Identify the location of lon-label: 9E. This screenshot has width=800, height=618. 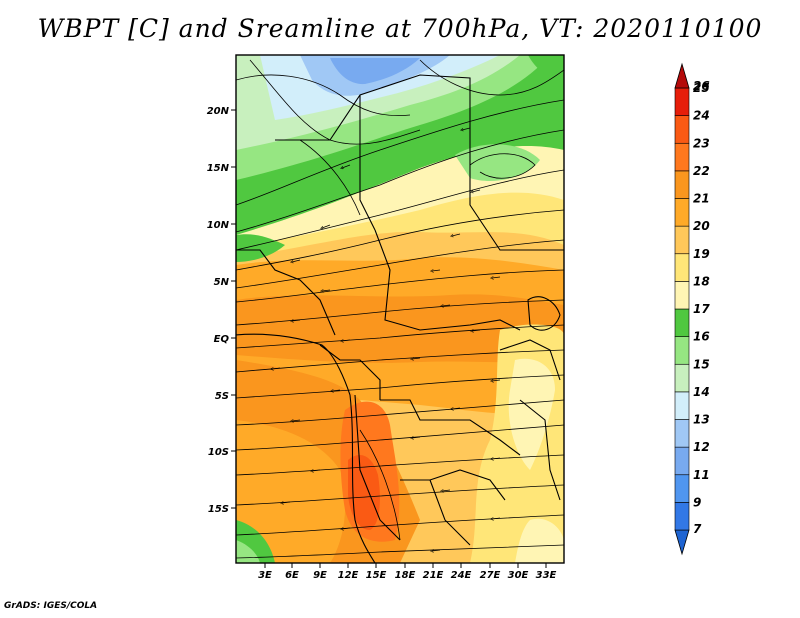
(320, 575).